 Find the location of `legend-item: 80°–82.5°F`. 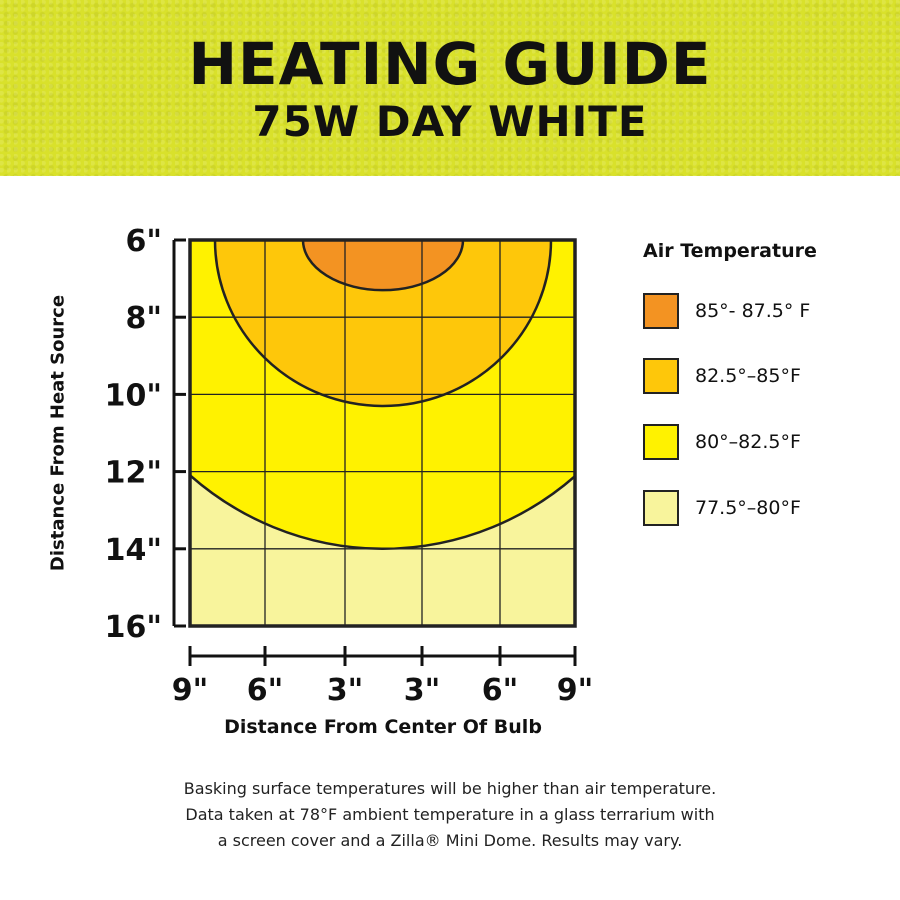

legend-item: 80°–82.5°F is located at coordinates (722, 442).